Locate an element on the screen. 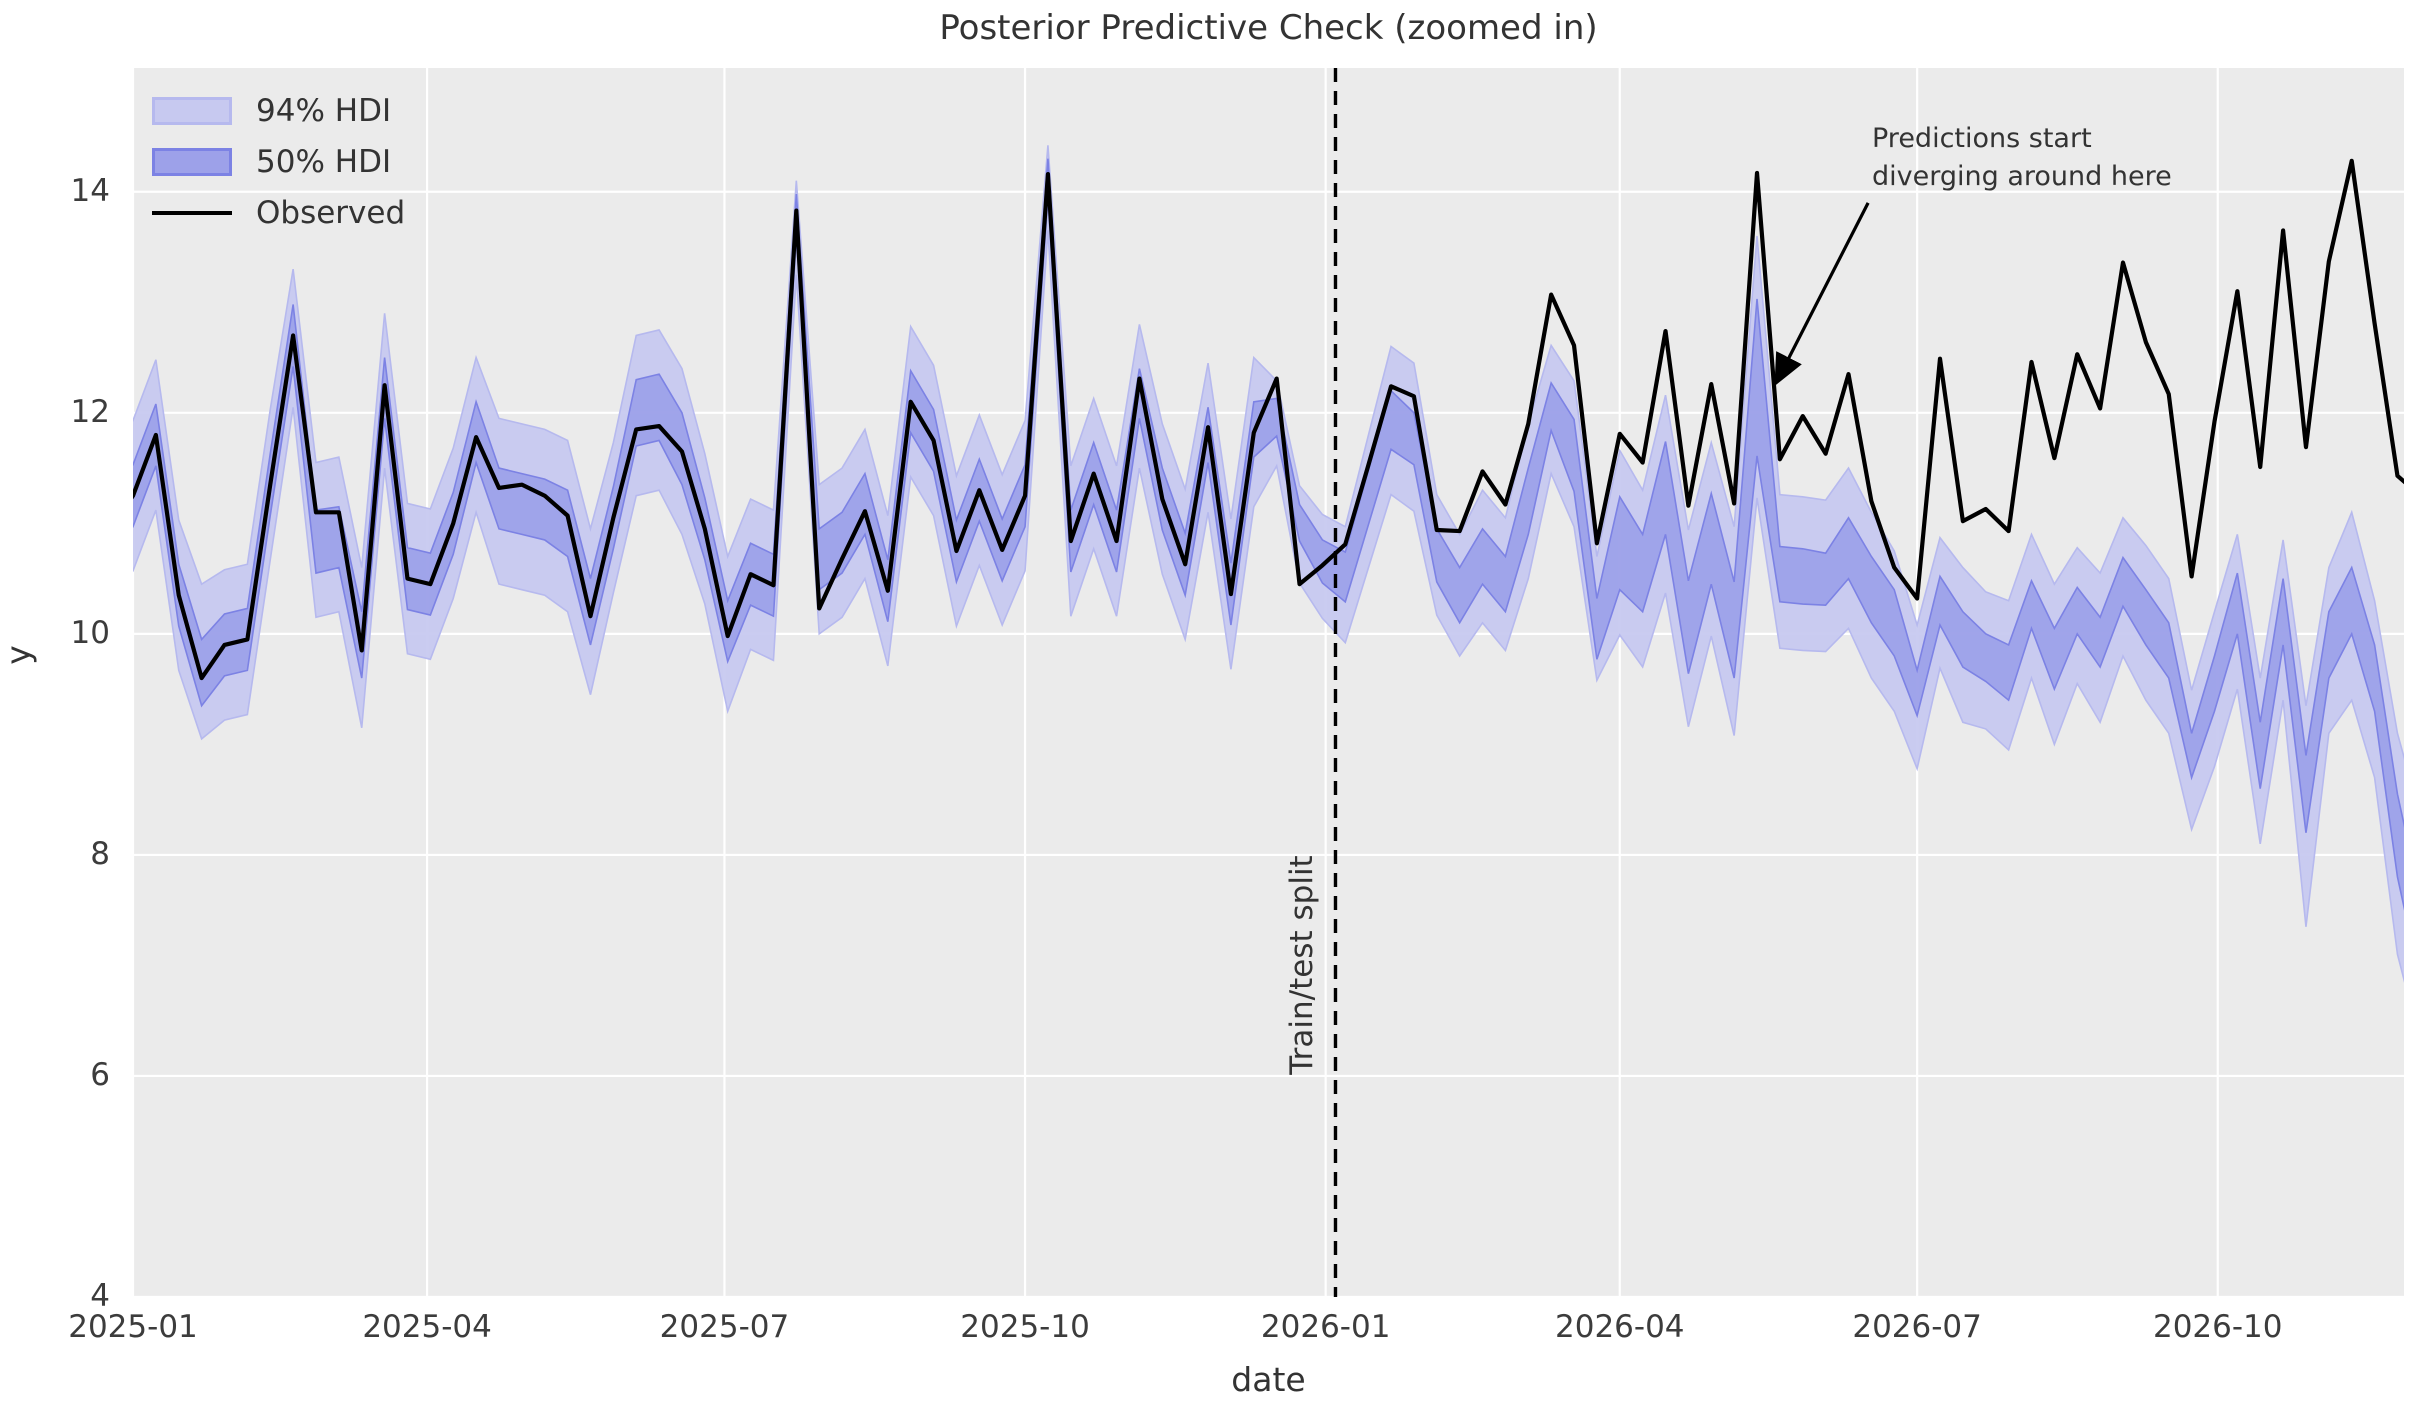 This screenshot has height=1423, width=2423. y-tick-label: 12 is located at coordinates (90, 411).